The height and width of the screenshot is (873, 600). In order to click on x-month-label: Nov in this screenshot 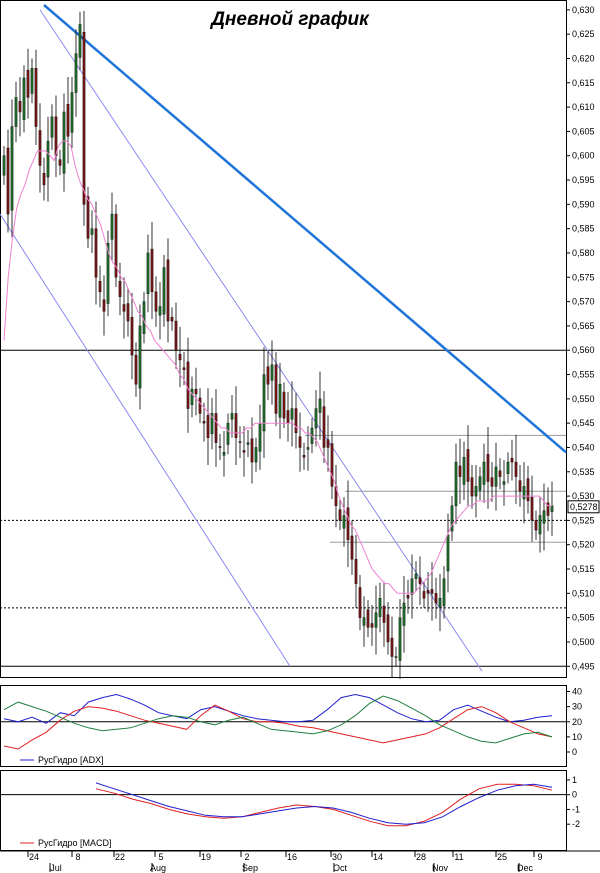, I will do `click(440, 868)`.